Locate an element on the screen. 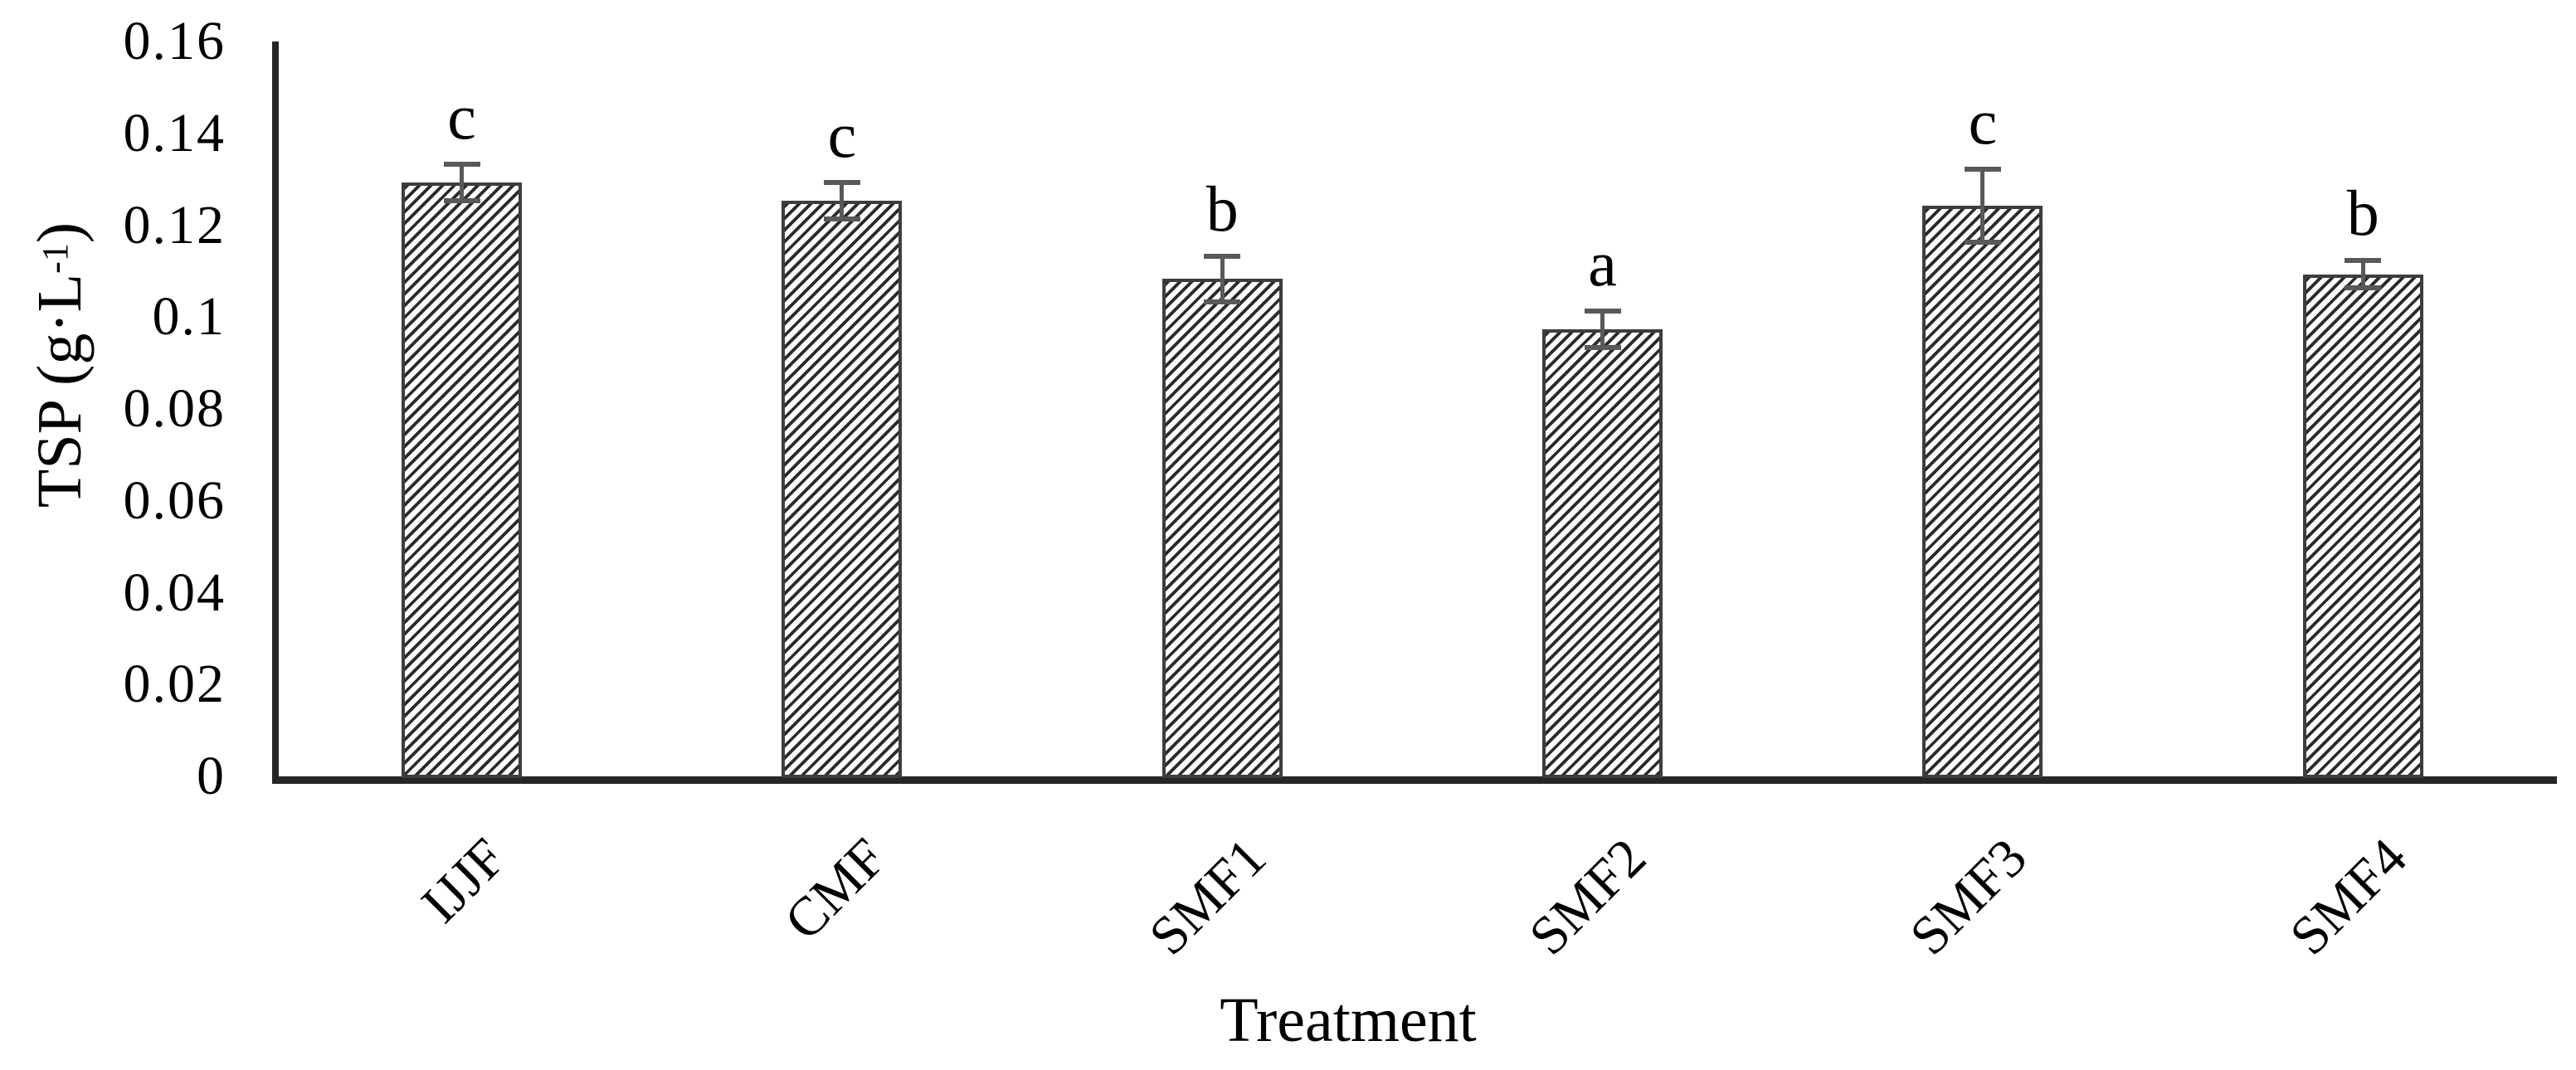 The width and height of the screenshot is (2576, 1070). x-category-label-smf1: SMF1 is located at coordinates (1207, 897).